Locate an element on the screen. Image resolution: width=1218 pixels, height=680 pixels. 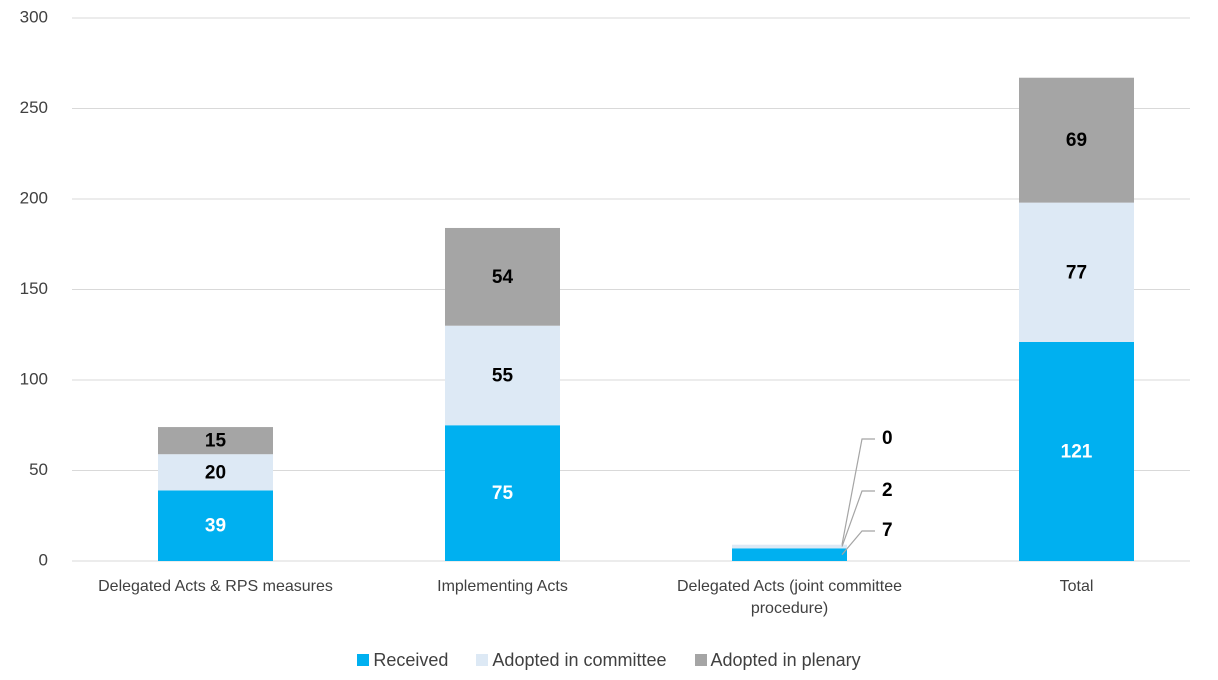
data-label: 121 is located at coordinates (1077, 452).